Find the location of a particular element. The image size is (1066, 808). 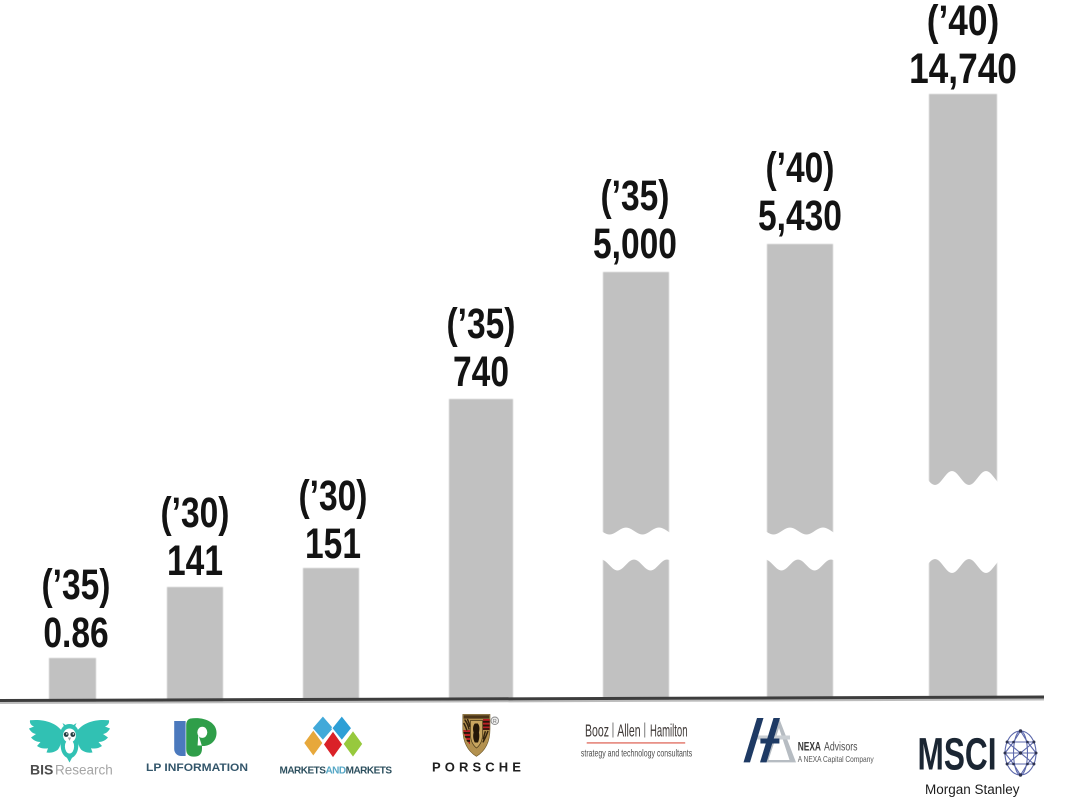

svg-text: PORSCHE is located at coordinates (478, 766).